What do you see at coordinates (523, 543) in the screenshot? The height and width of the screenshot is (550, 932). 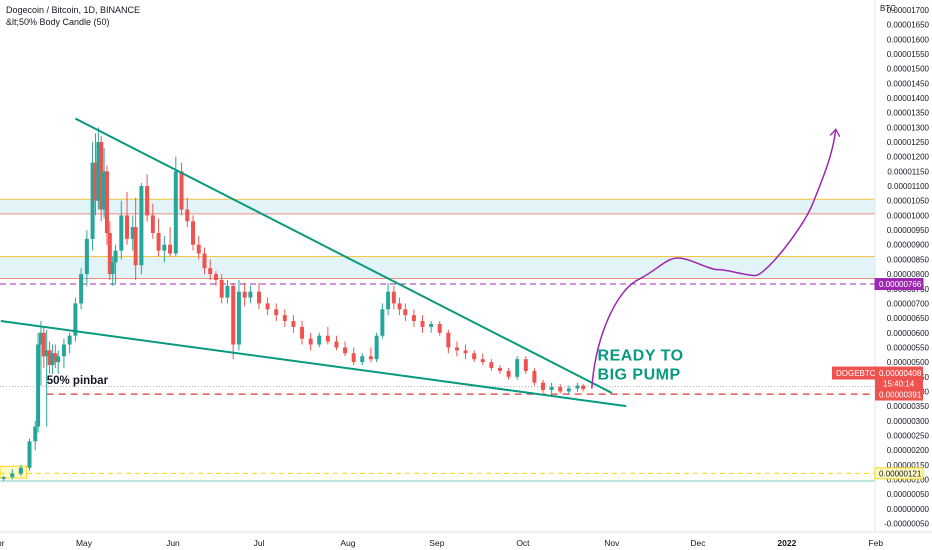 I see `x-tick-label: Oct` at bounding box center [523, 543].